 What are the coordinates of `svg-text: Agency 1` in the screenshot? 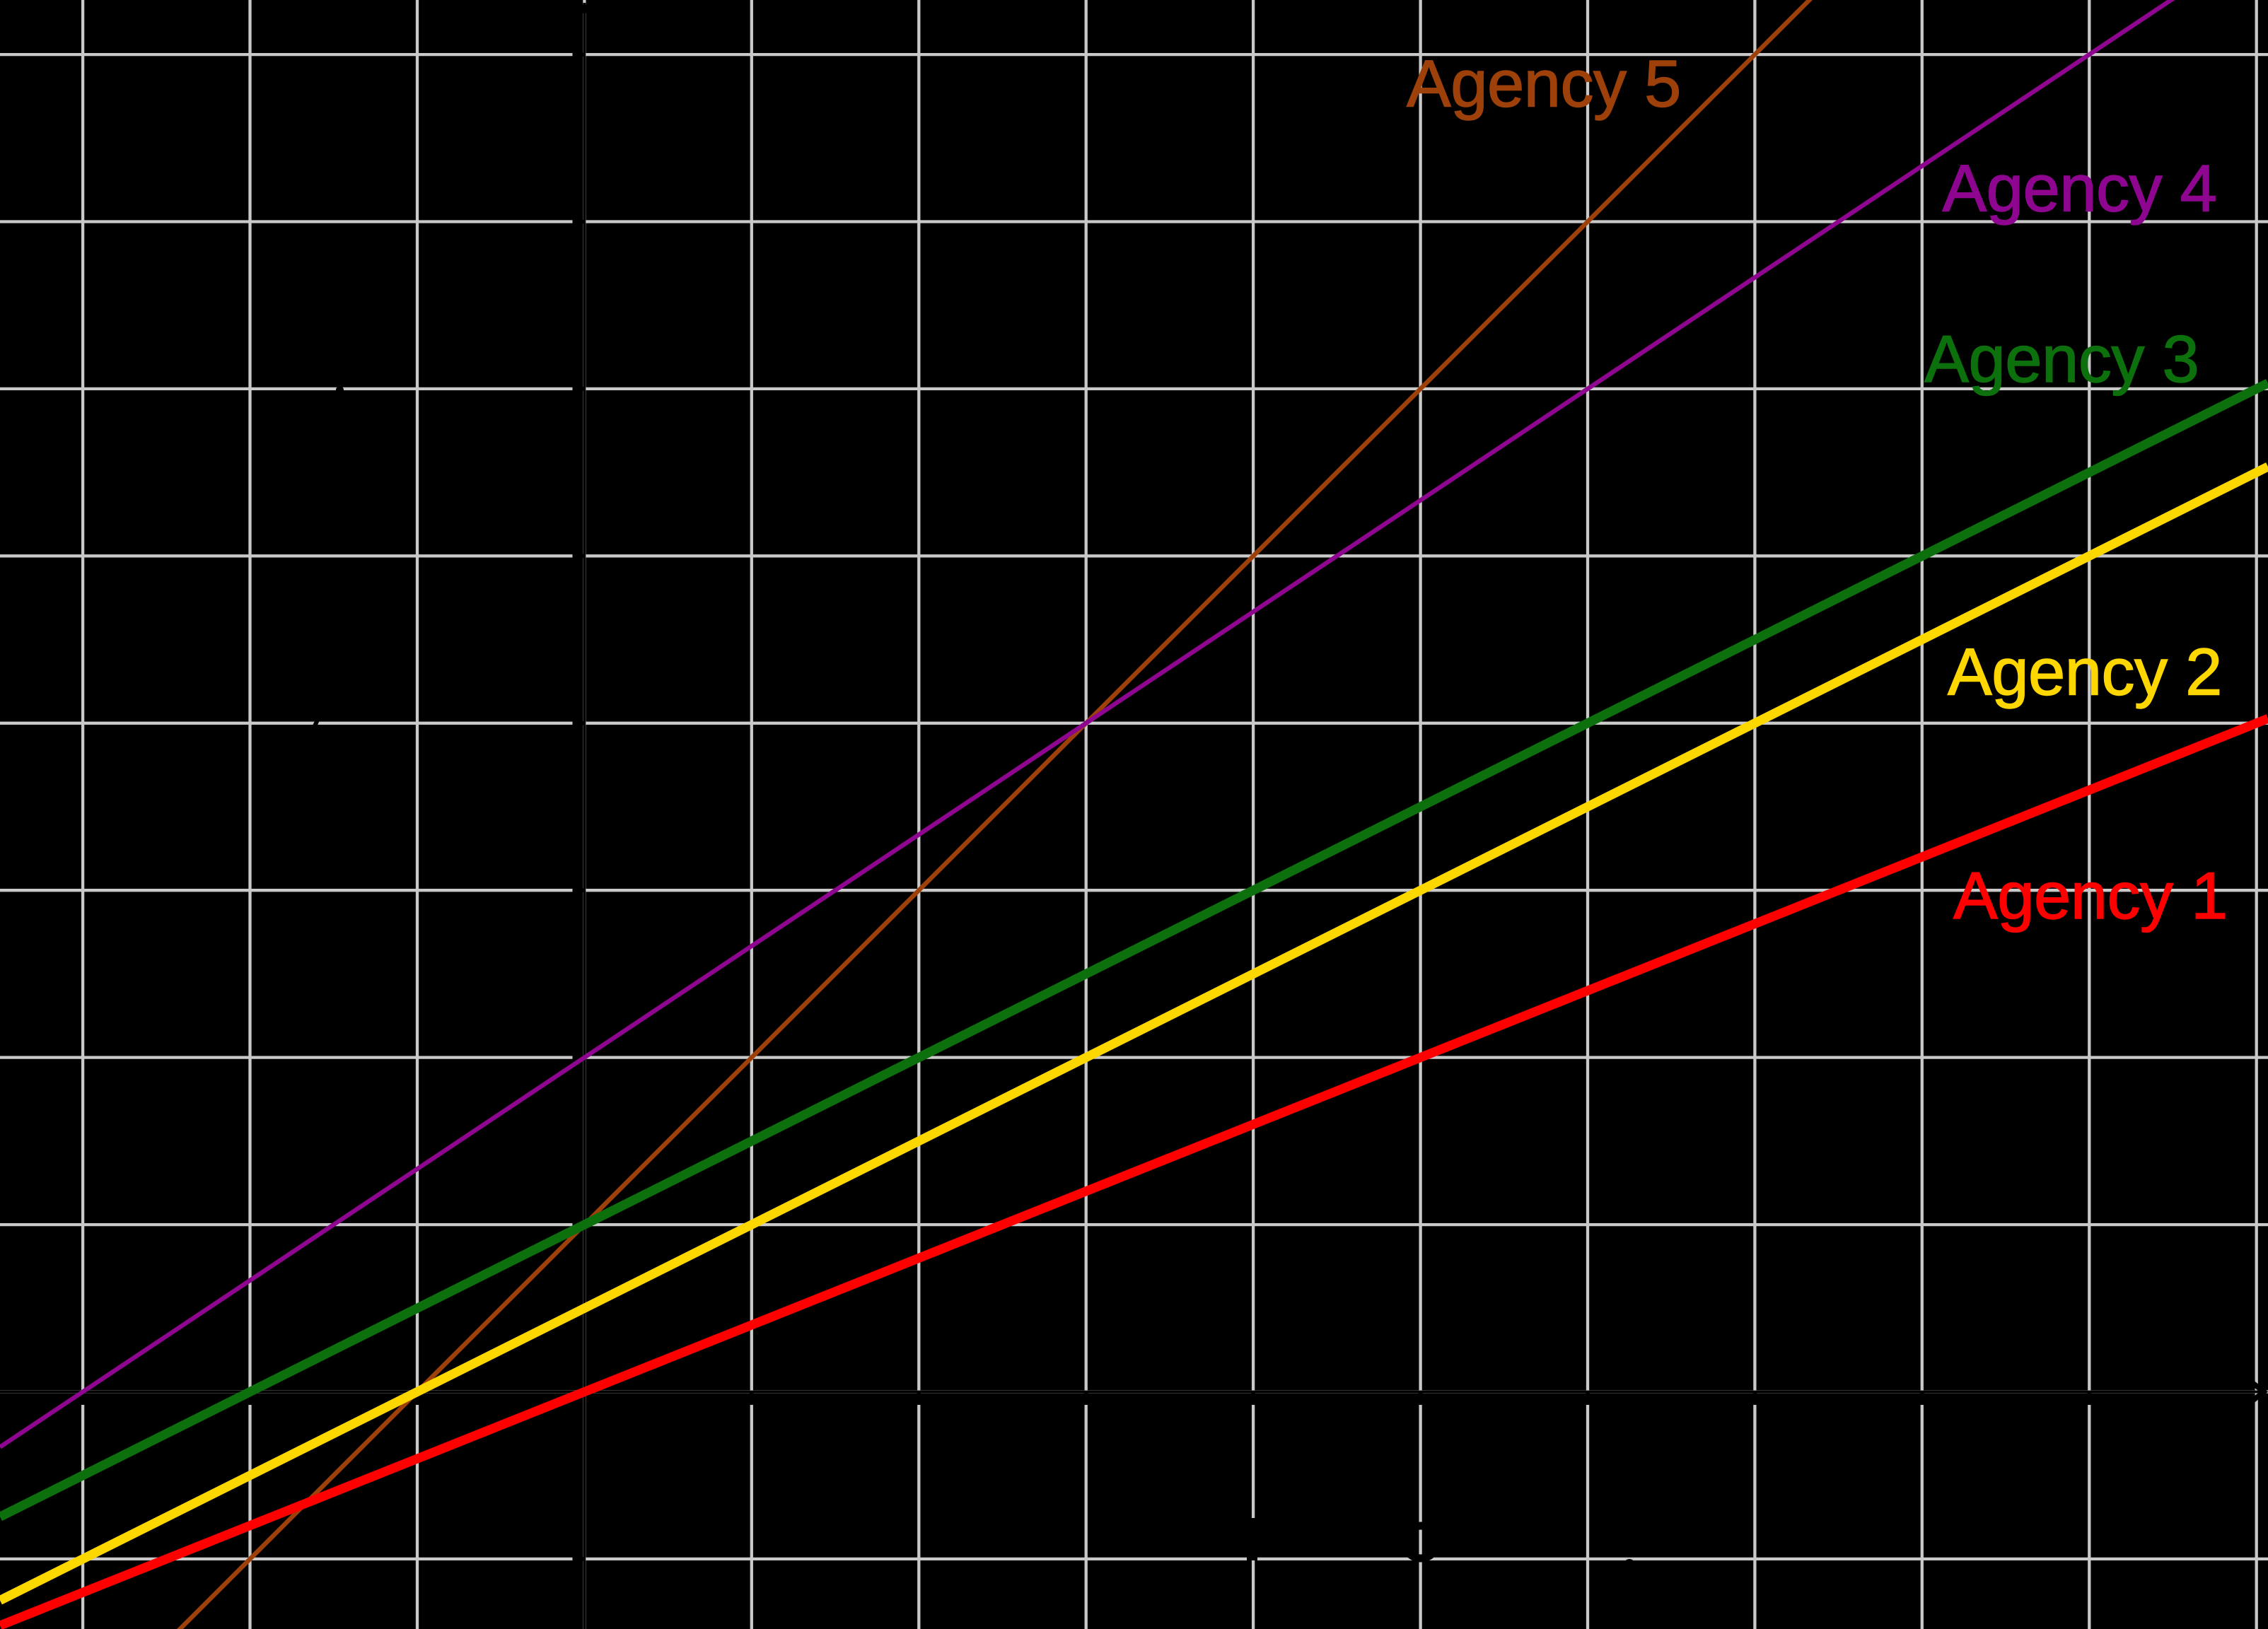 It's located at (2090, 895).